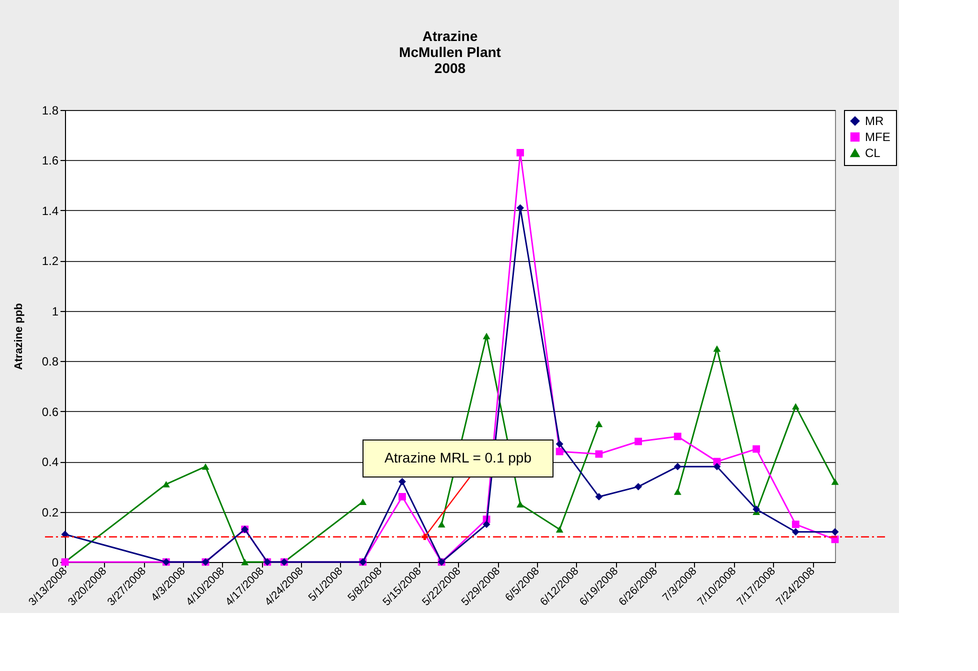 The width and height of the screenshot is (978, 671). Describe the element at coordinates (877, 137) in the screenshot. I see `legend-label: MFE` at that location.